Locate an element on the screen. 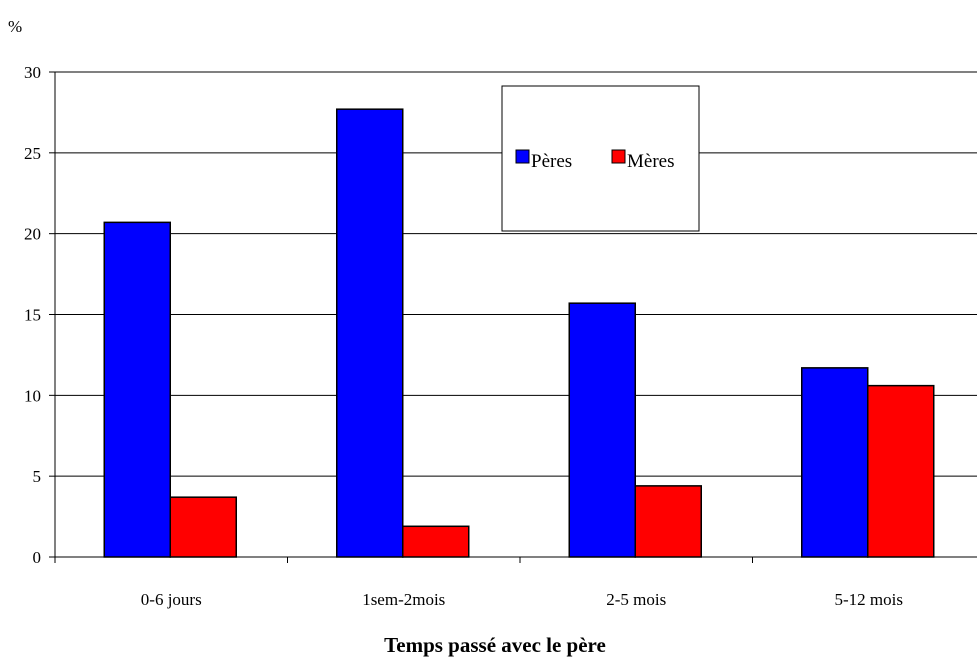 The image size is (977, 664). x-tick-label: 5-12 mois is located at coordinates (869, 599).